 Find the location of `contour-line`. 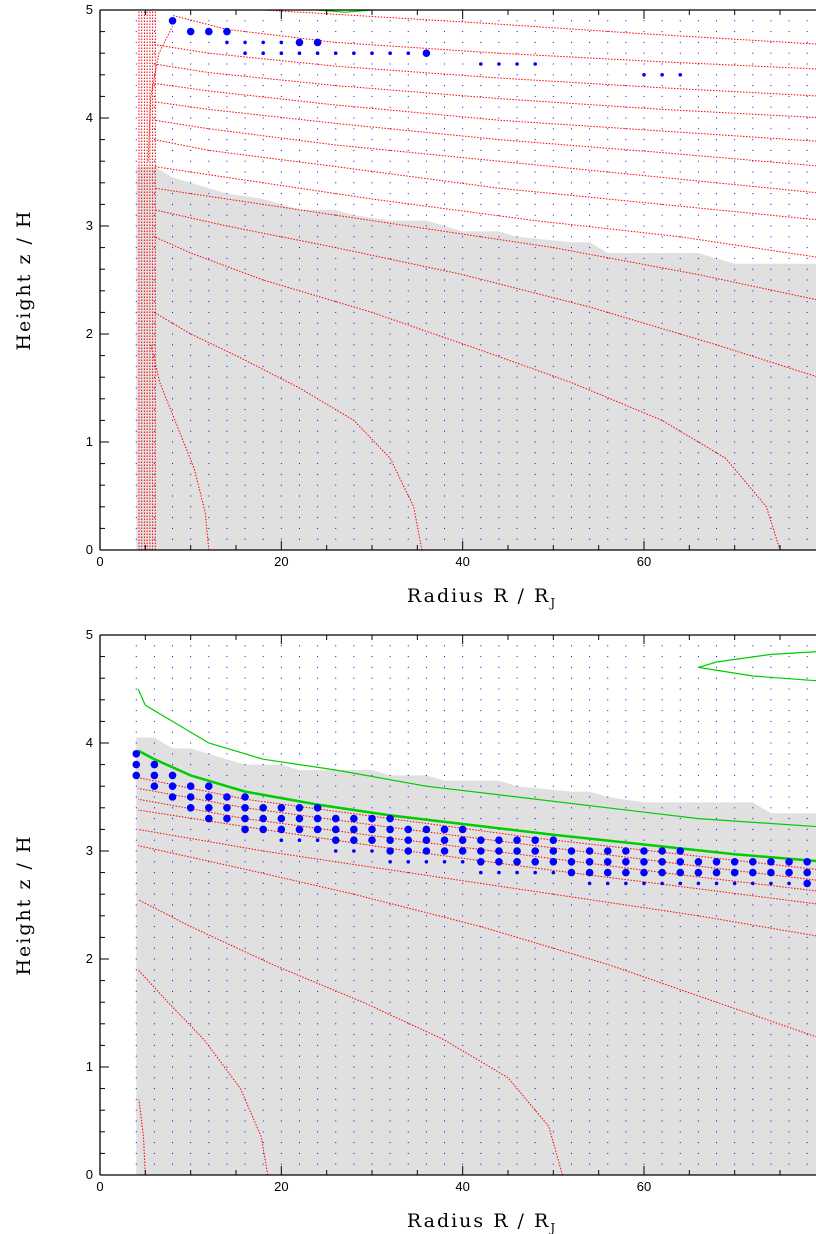

contour-line is located at coordinates (485, 244).